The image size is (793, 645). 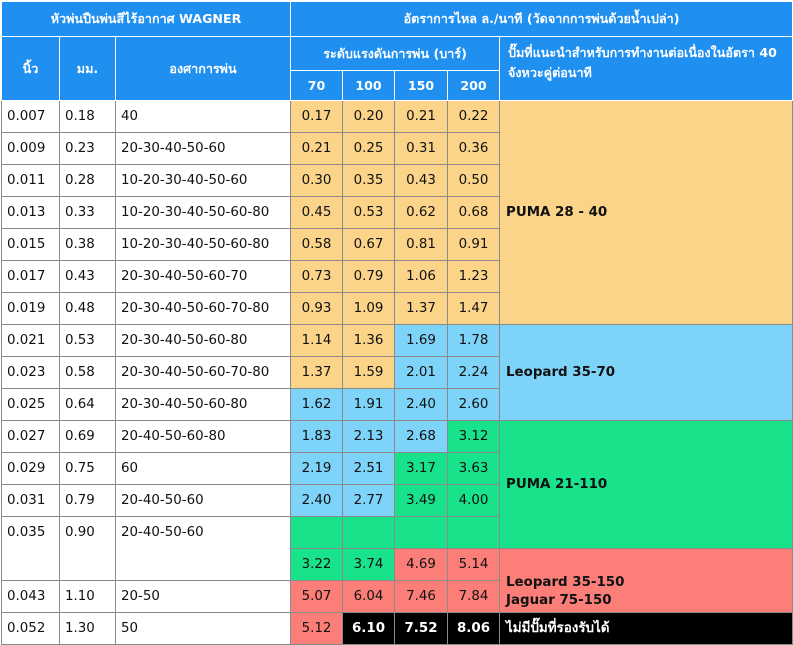 I want to click on flow-70: 3.22, so click(x=317, y=564).